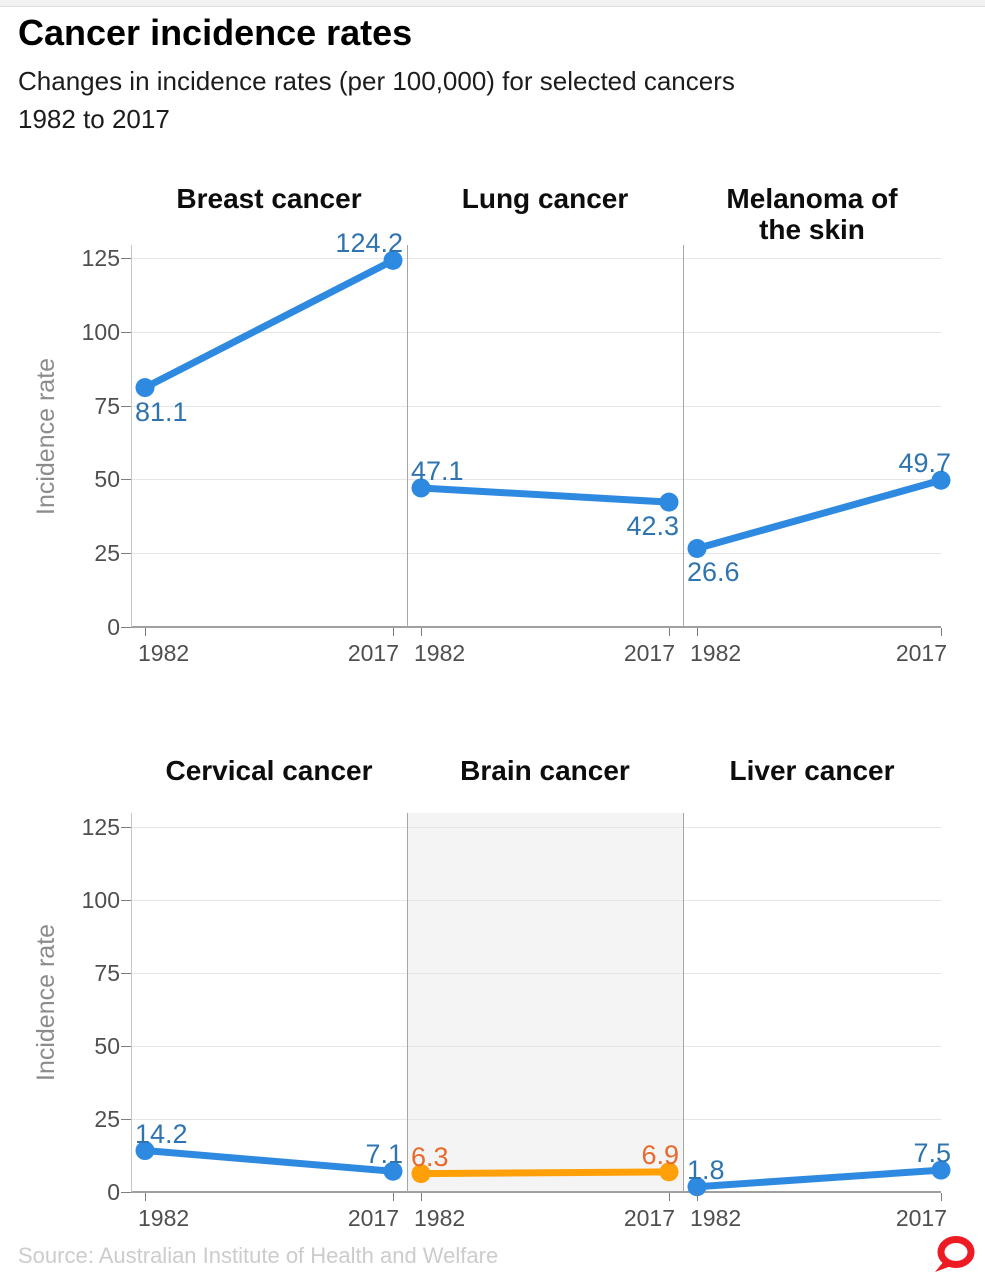  I want to click on panel-title-line: Liver cancer, so click(812, 770).